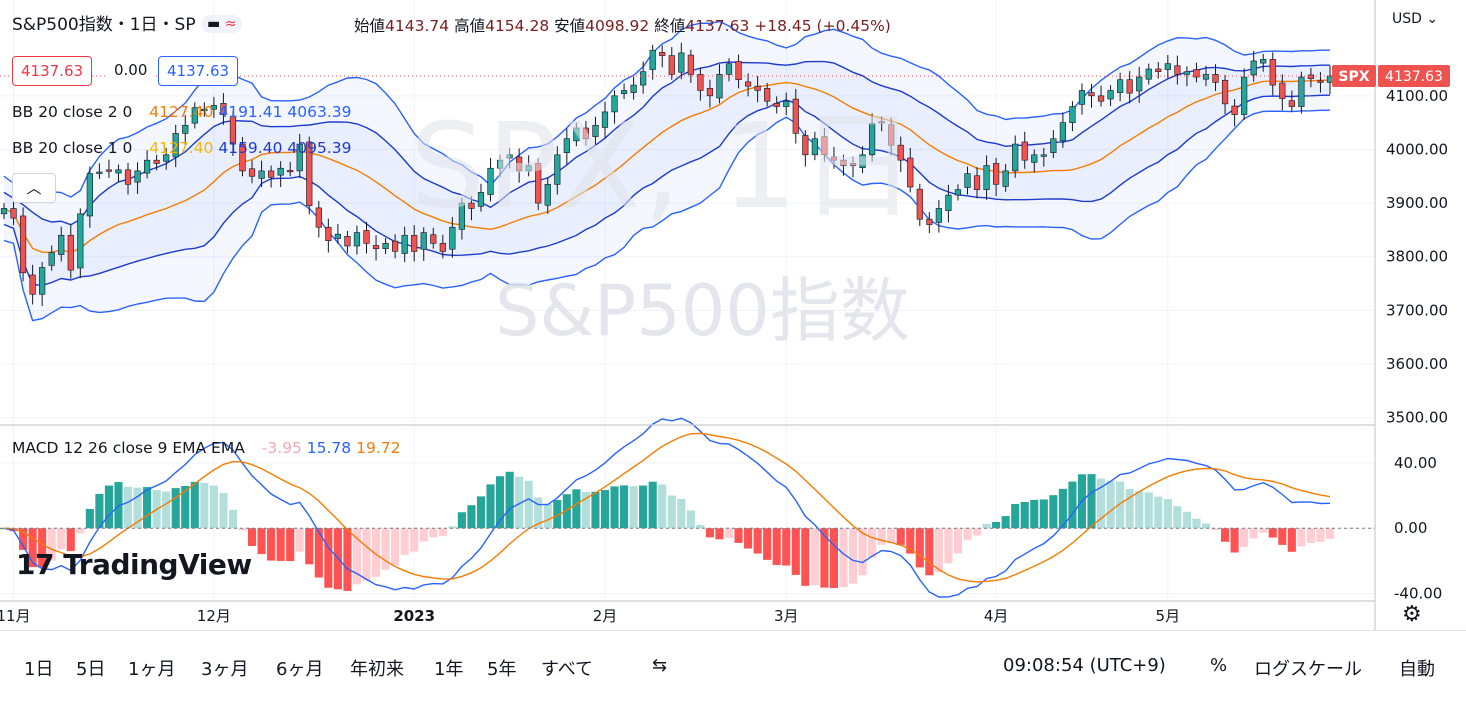 This screenshot has width=1466, height=703. What do you see at coordinates (1308, 669) in the screenshot?
I see `log-scale-button: ログスケール` at bounding box center [1308, 669].